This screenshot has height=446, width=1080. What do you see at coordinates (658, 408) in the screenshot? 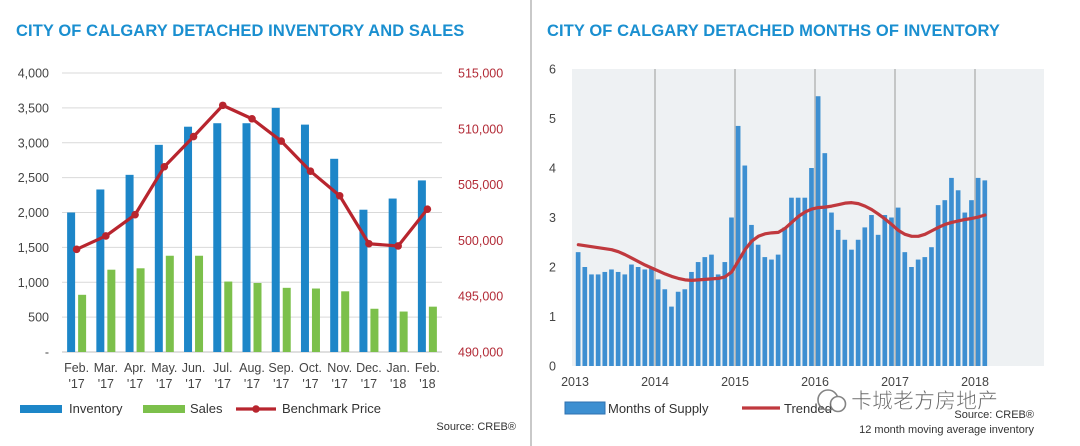
I see `legend-supply-label: Months of Supply` at bounding box center [658, 408].